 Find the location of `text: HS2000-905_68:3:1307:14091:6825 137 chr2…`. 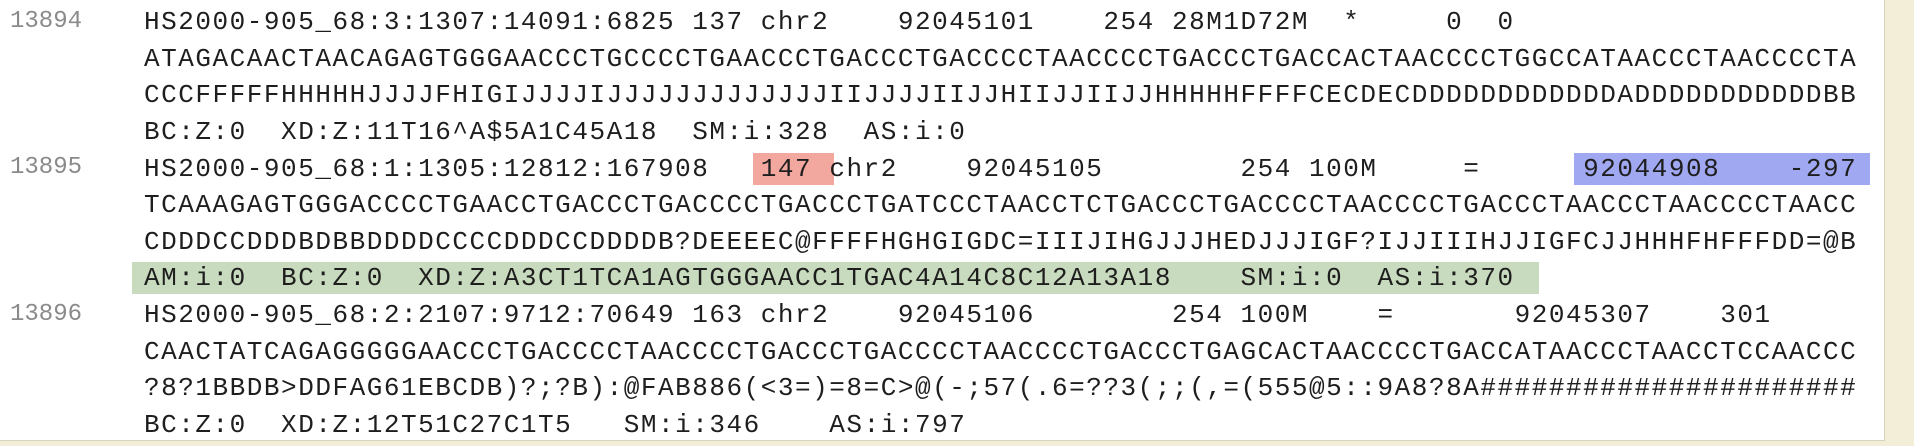

text: HS2000-905_68:3:1307:14091:6825 137 chr2… is located at coordinates (829, 22).